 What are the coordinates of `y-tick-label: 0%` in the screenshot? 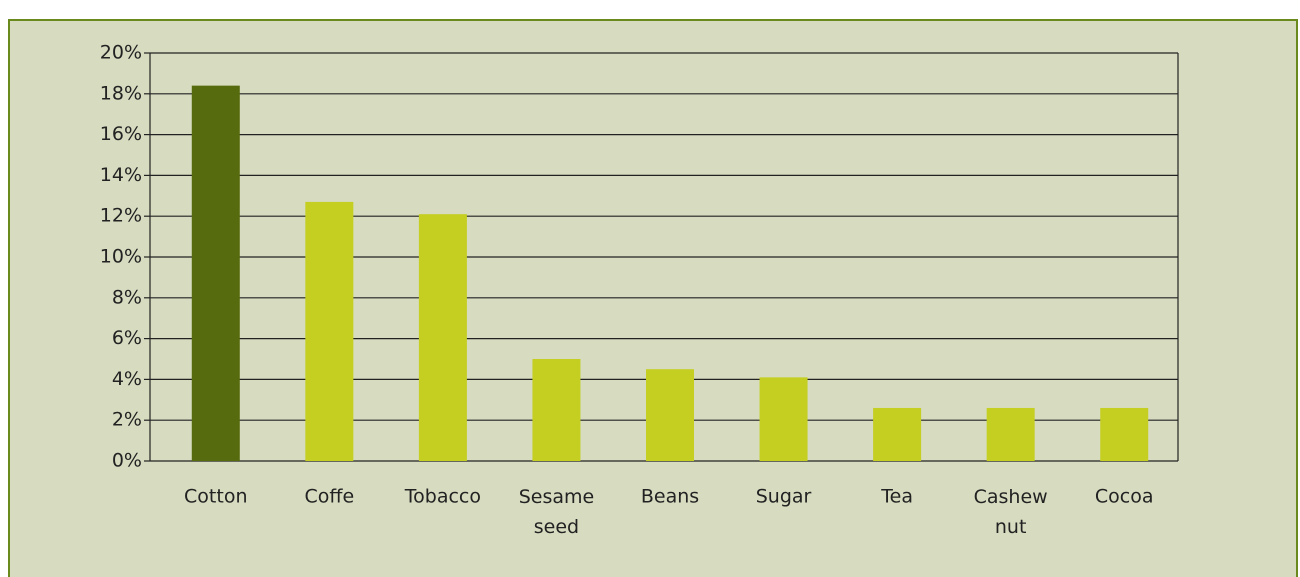 It's located at (127, 461).